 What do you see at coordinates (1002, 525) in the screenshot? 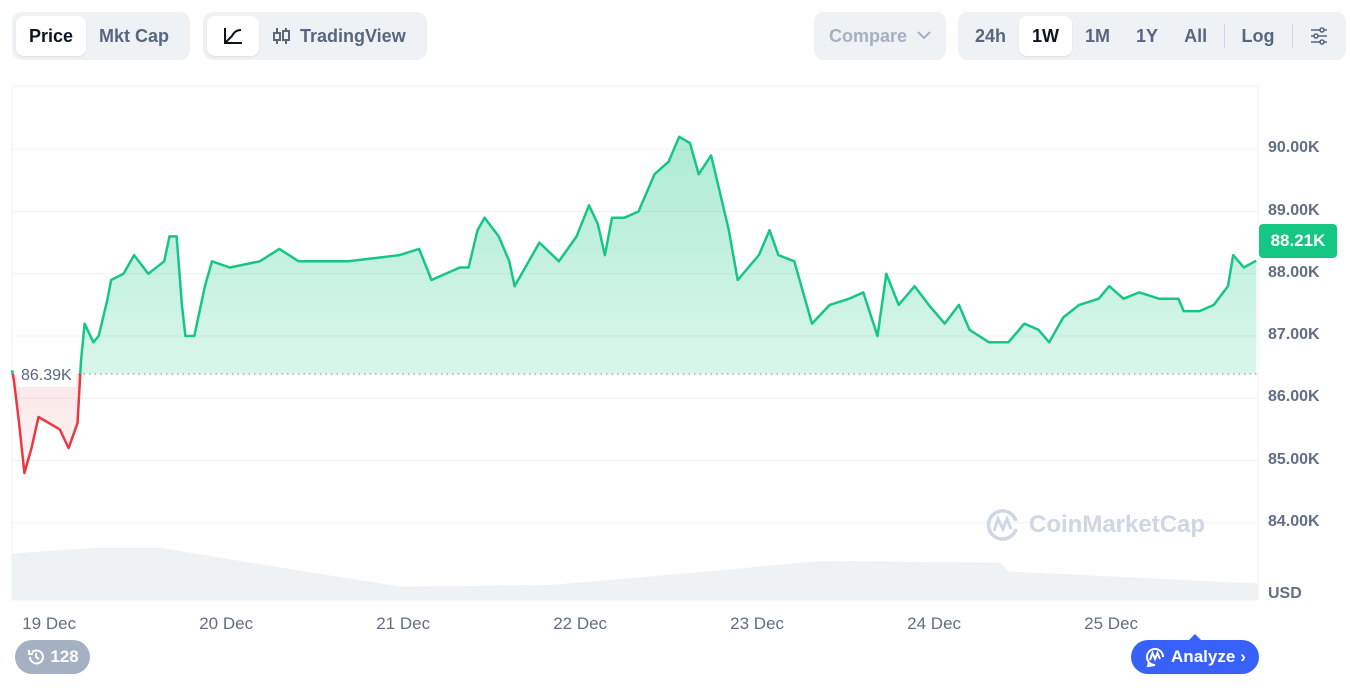
I see `cmc-logo-icon` at bounding box center [1002, 525].